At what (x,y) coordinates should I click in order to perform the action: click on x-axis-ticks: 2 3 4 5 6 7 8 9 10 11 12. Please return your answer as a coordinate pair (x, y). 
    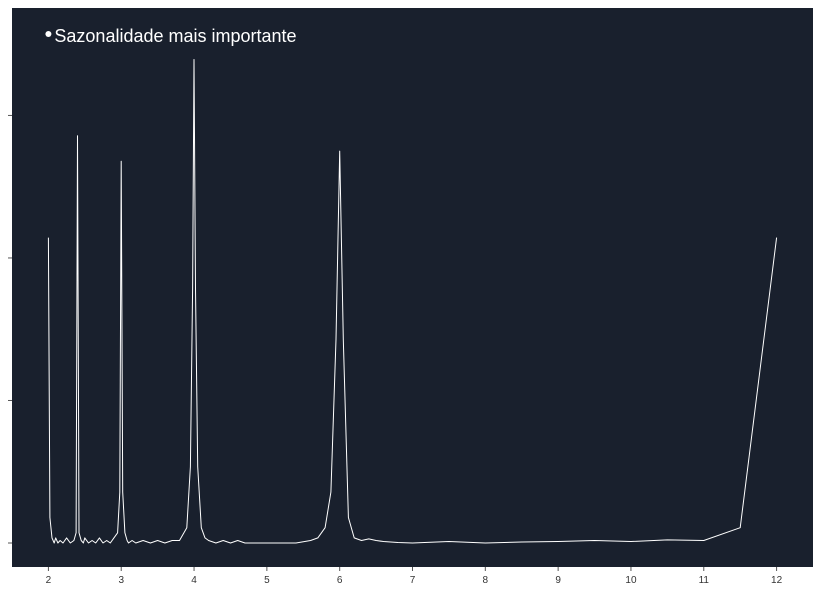
    Looking at the image, I should click on (414, 576).